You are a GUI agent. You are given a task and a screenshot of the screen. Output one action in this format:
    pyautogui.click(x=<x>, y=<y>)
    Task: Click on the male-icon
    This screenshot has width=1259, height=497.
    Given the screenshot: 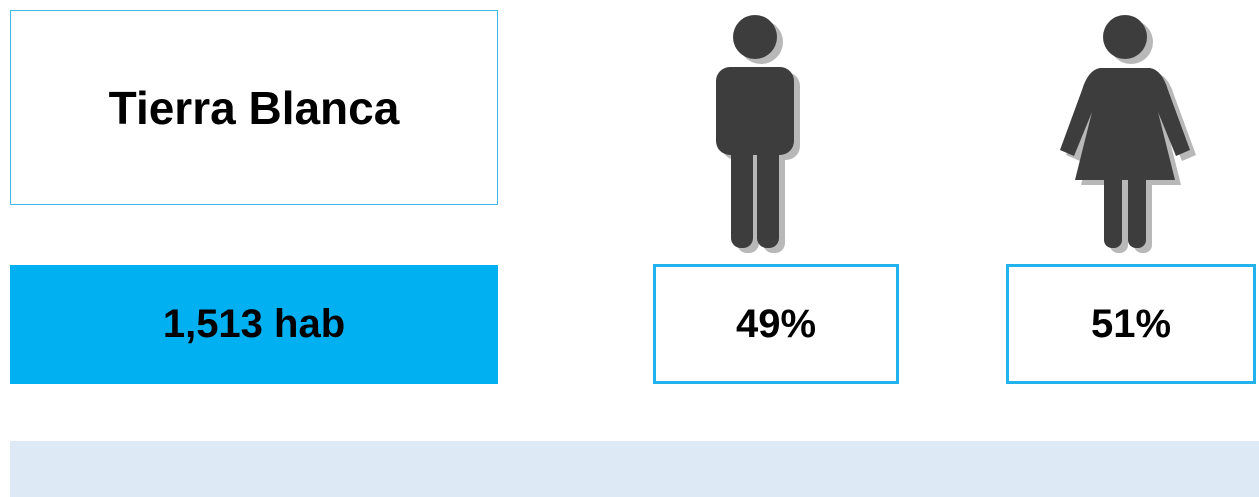 What is the action you would take?
    pyautogui.click(x=758, y=134)
    